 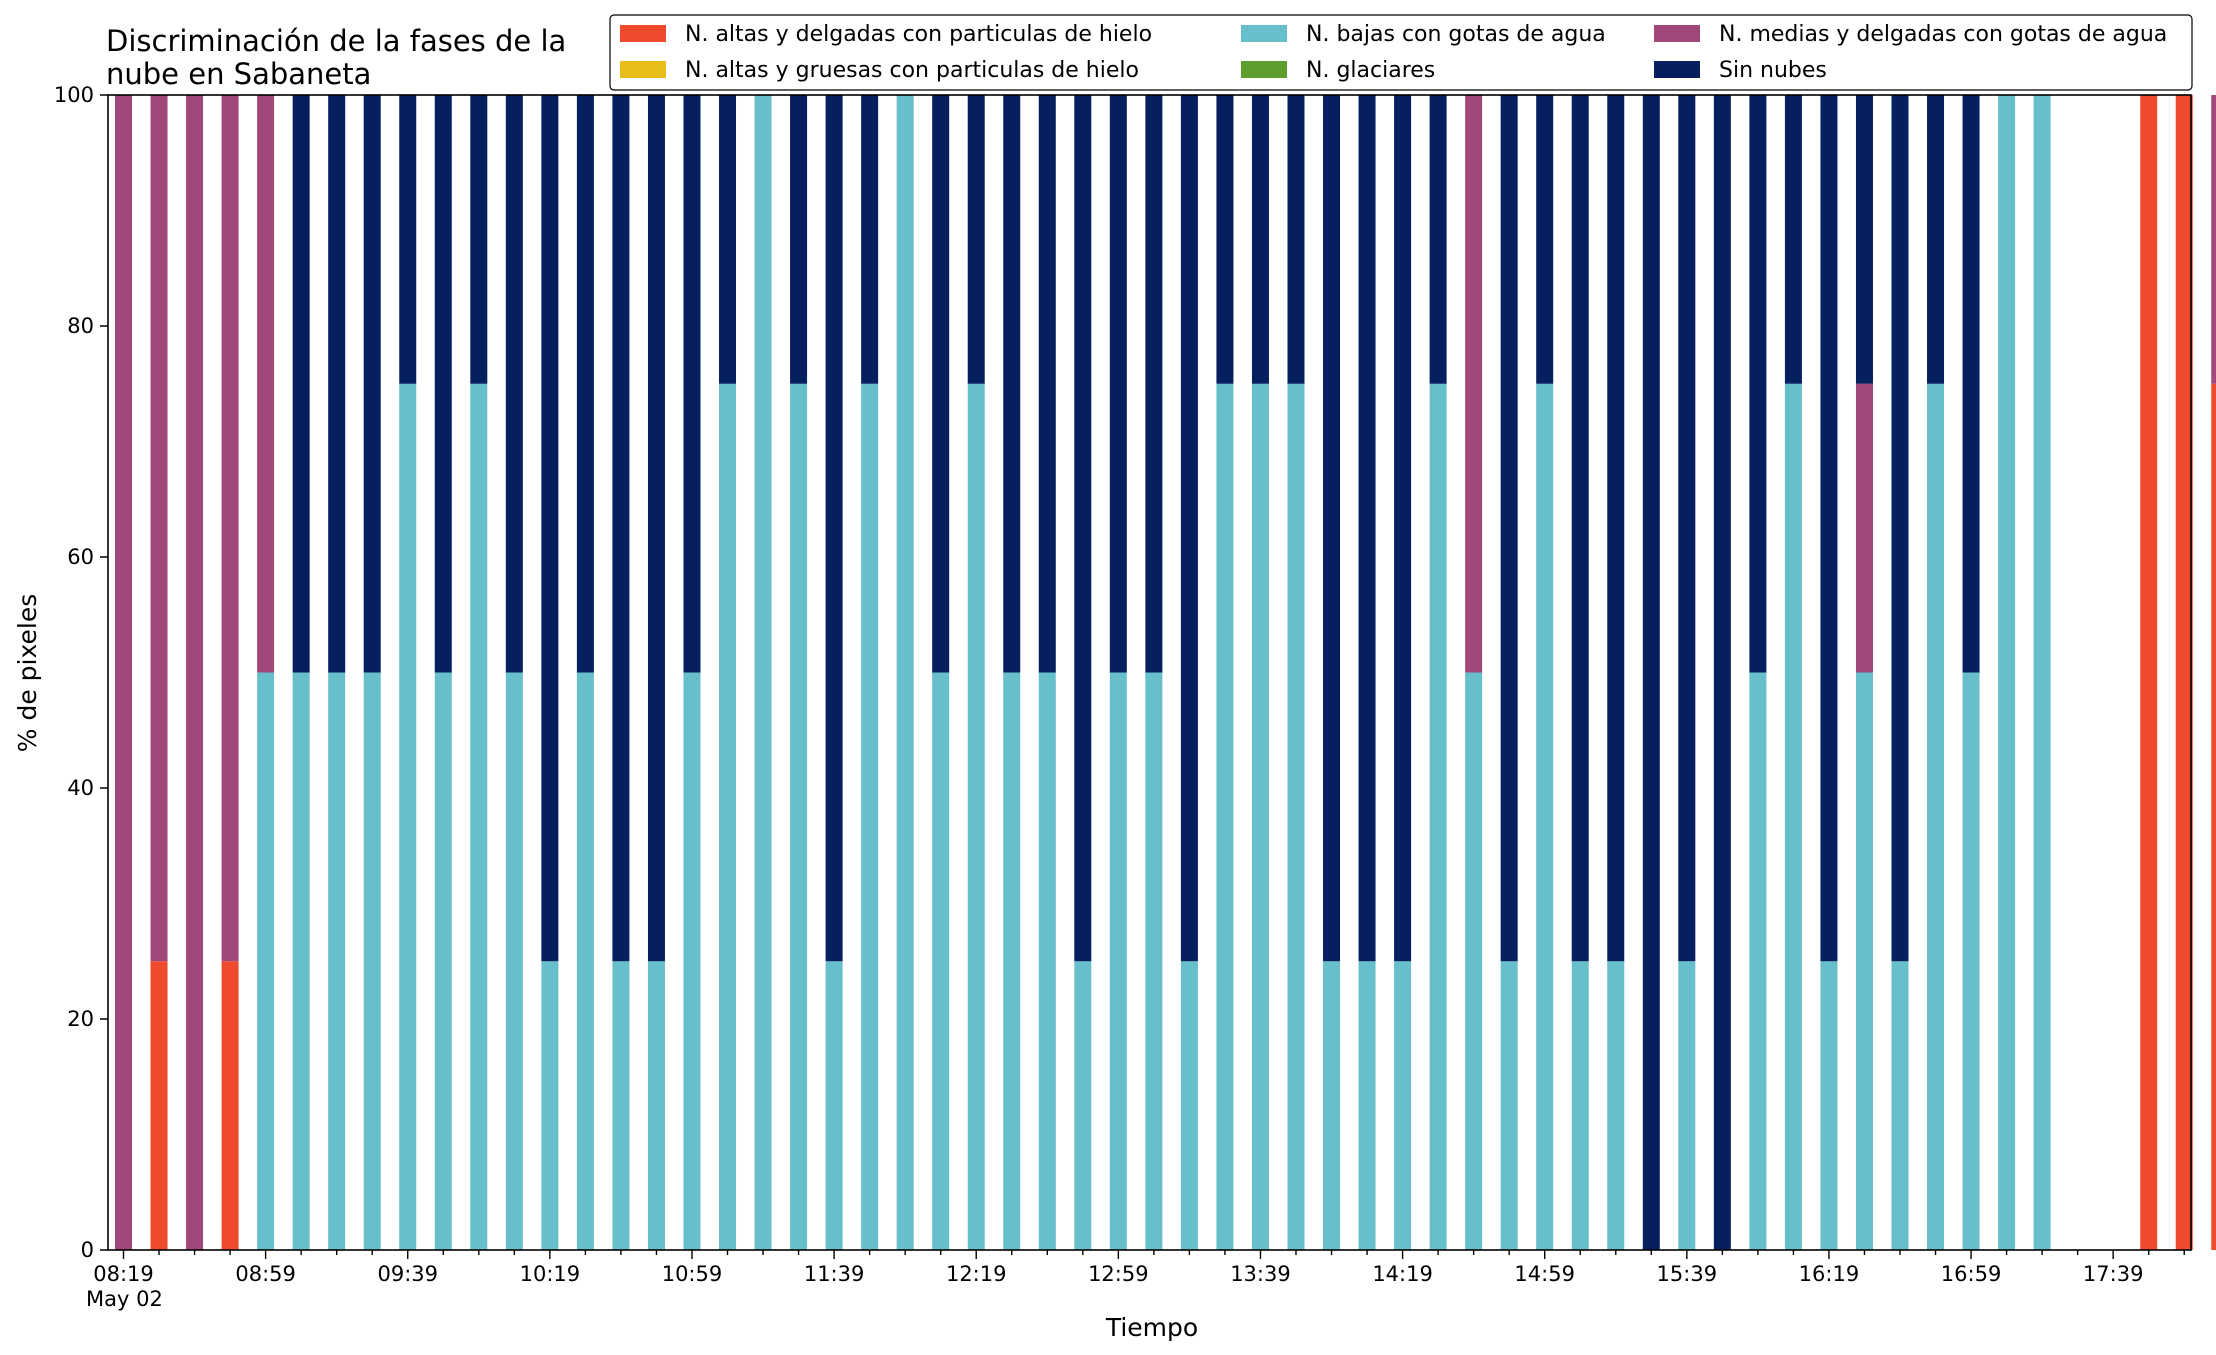 What do you see at coordinates (1260, 1274) in the screenshot?
I see `x-tick-label: 13:39` at bounding box center [1260, 1274].